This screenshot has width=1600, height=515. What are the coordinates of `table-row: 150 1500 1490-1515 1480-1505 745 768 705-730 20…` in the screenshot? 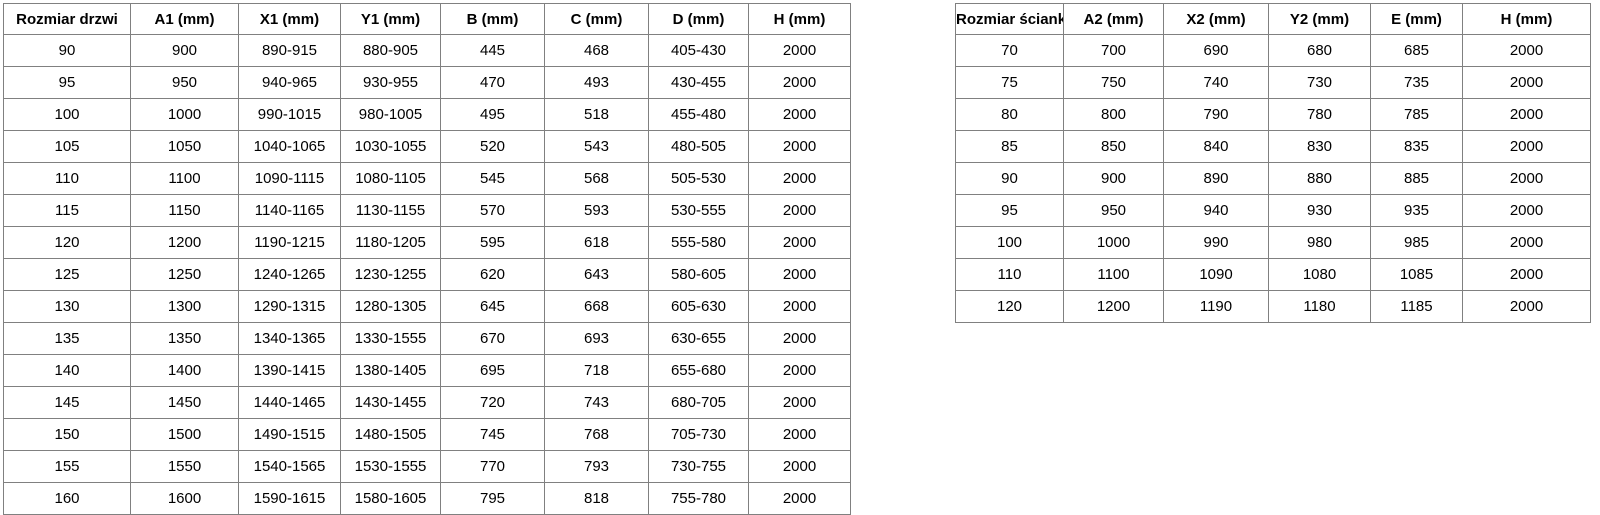 It's located at (427, 434).